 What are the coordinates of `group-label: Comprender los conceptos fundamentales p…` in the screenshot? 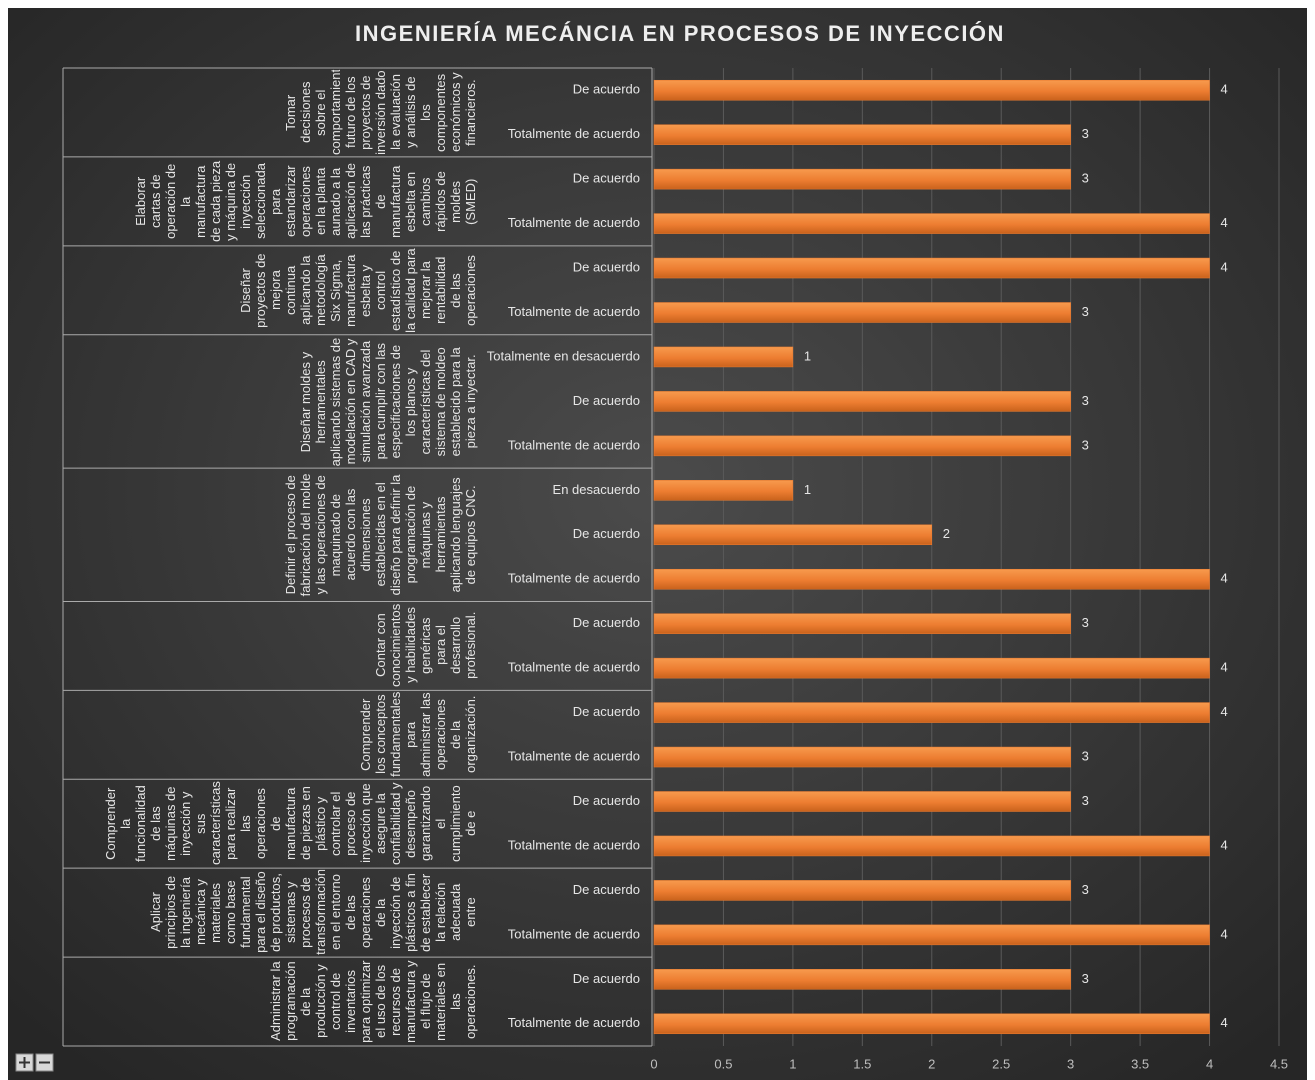 It's located at (418, 735).